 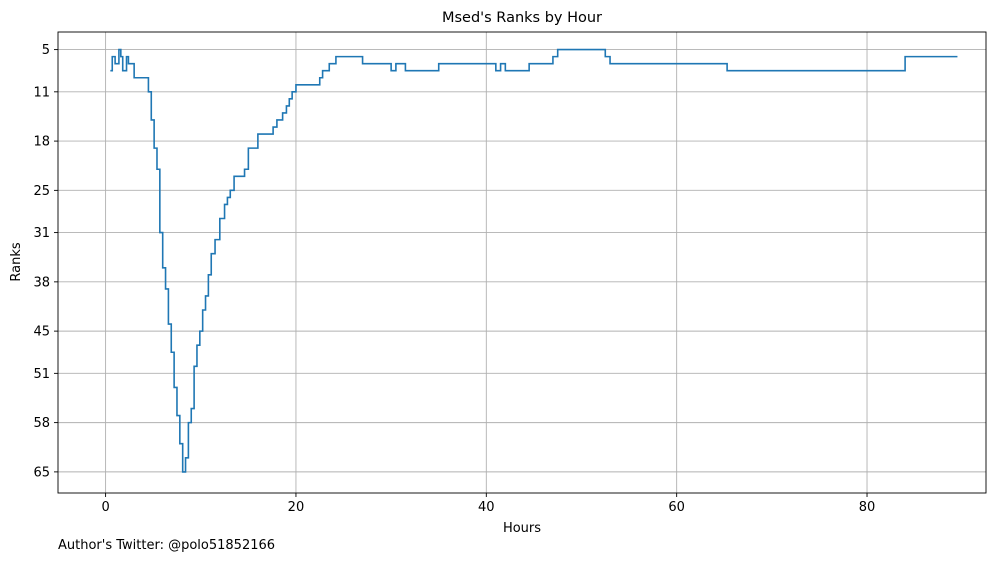 What do you see at coordinates (16, 261) in the screenshot?
I see `y-axis-label: Ranks` at bounding box center [16, 261].